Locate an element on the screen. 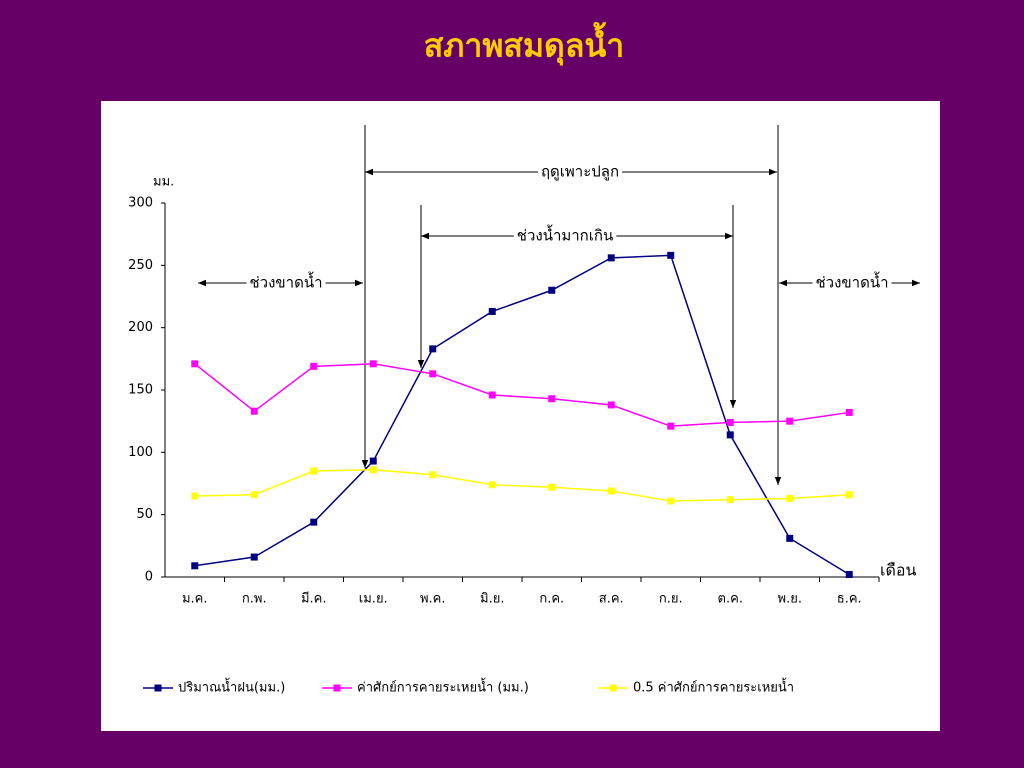 The height and width of the screenshot is (768, 1024). y-tick-label: 150 is located at coordinates (140, 390).